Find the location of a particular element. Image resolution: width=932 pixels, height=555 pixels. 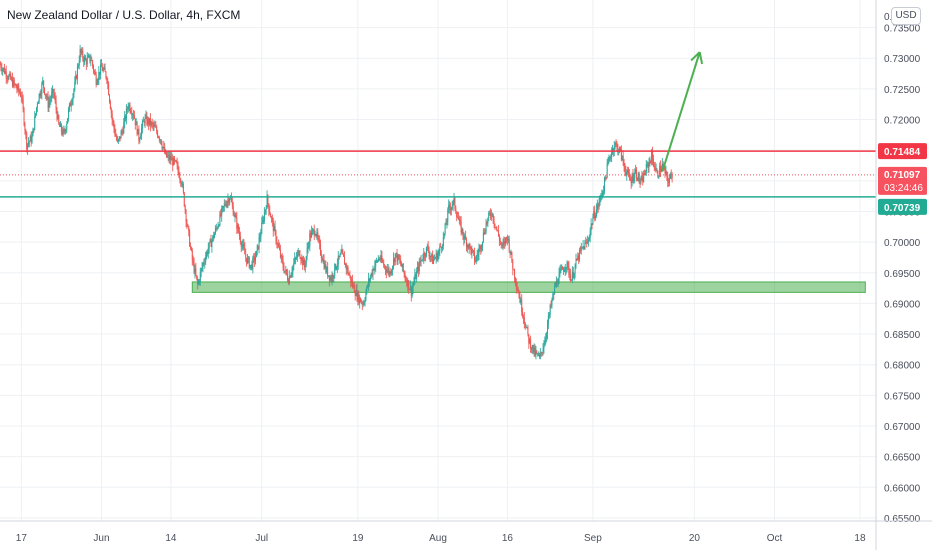

current-price-label: 0.71097 is located at coordinates (902, 175).